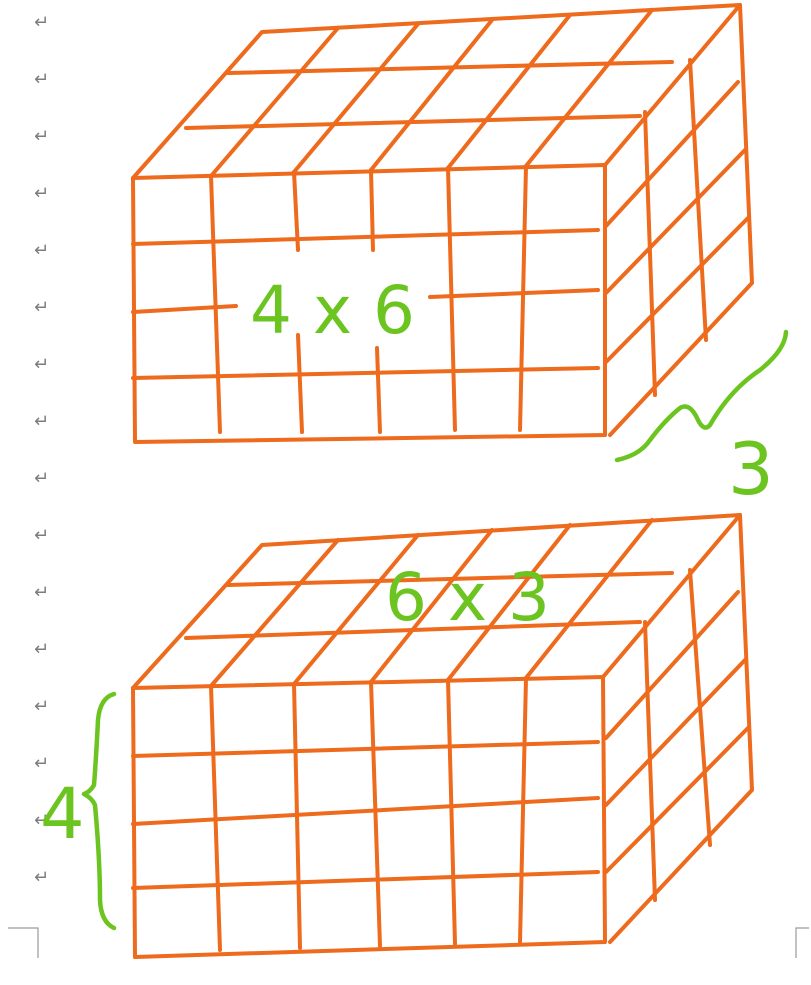 This screenshot has width=811, height=985. What do you see at coordinates (681, 220) in the screenshot?
I see `prism-top-side-face` at bounding box center [681, 220].